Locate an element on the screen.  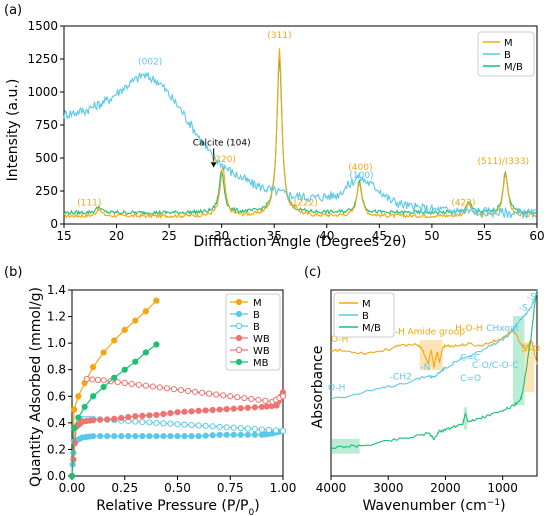
xlabel-c-end: ) is located at coordinates (502, 506).